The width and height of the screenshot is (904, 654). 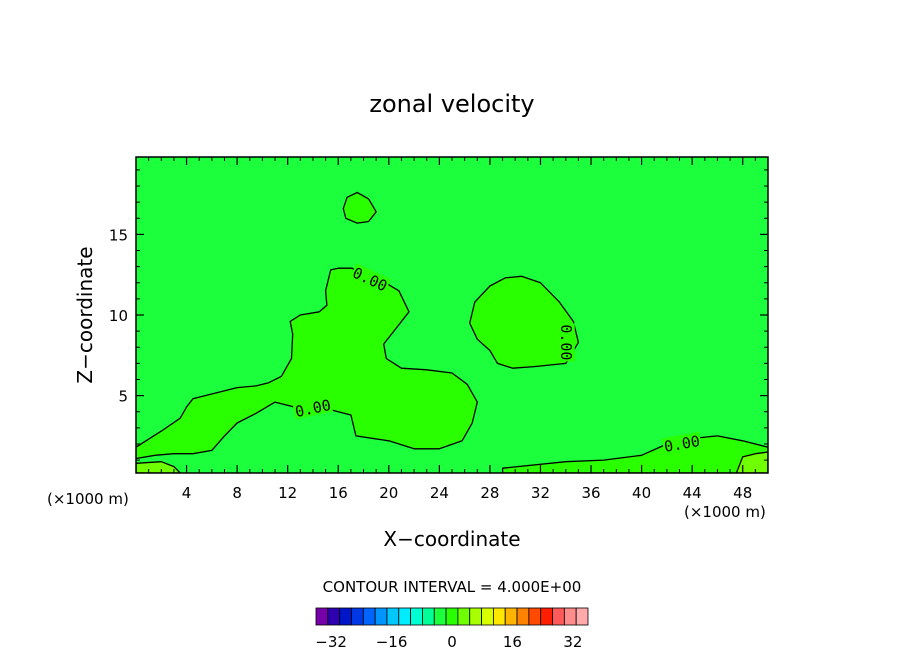 I want to click on colorbar: −32 −16 0 16 32, so click(x=452, y=629).